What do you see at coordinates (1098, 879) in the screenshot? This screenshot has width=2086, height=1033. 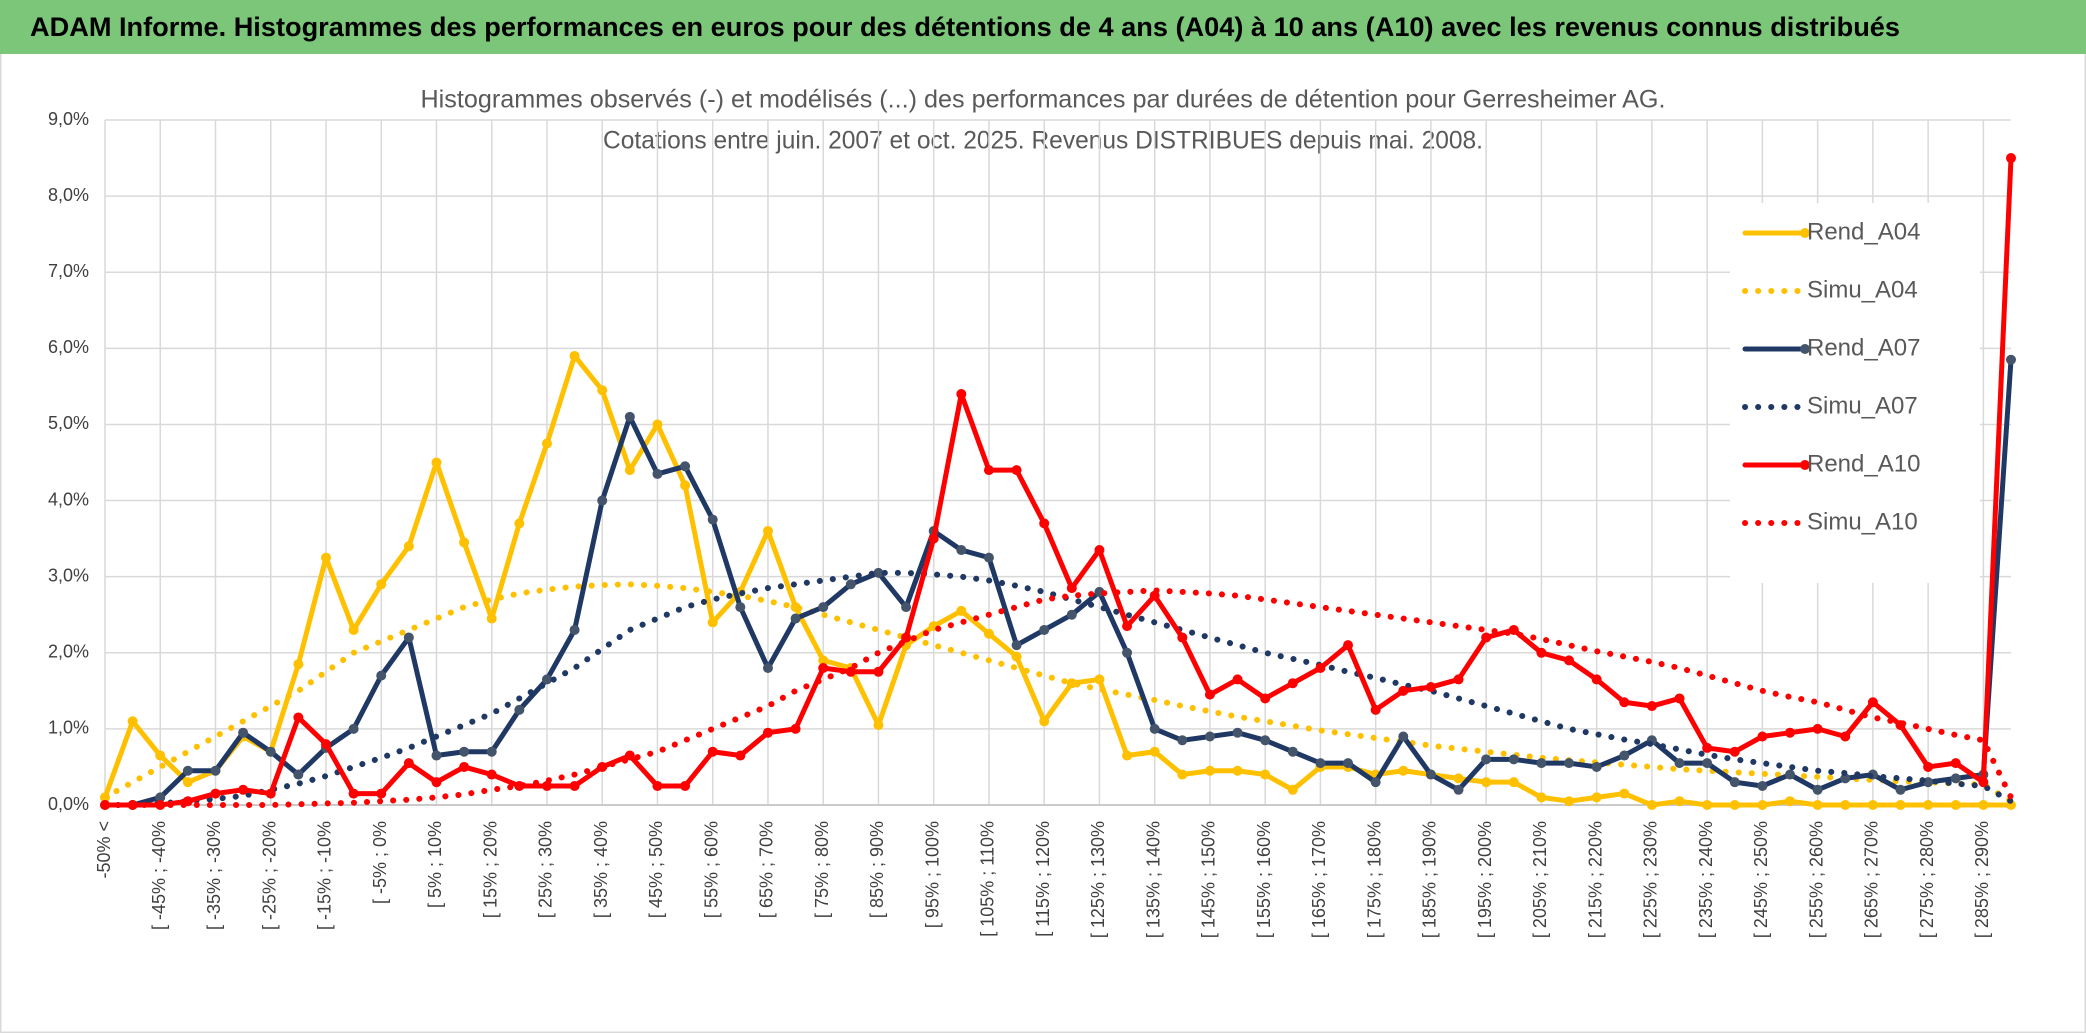 I see `x-tick-label: [ 125% ; 130%` at bounding box center [1098, 879].